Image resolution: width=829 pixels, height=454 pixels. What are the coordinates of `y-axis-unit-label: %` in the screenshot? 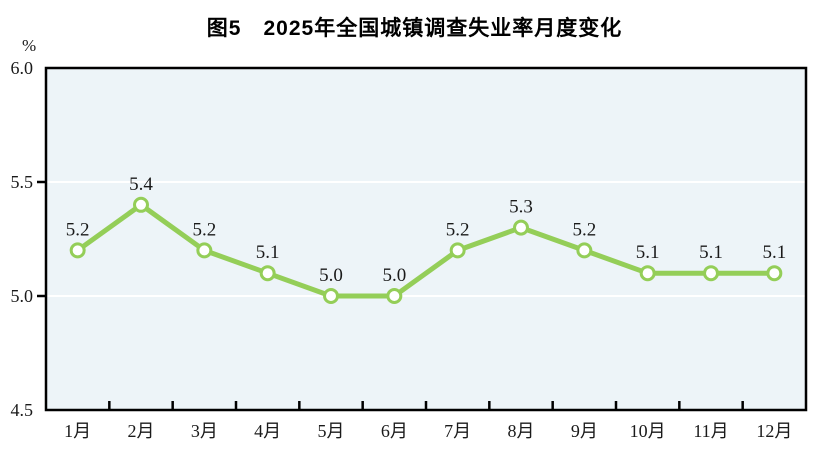 It's located at (29, 45).